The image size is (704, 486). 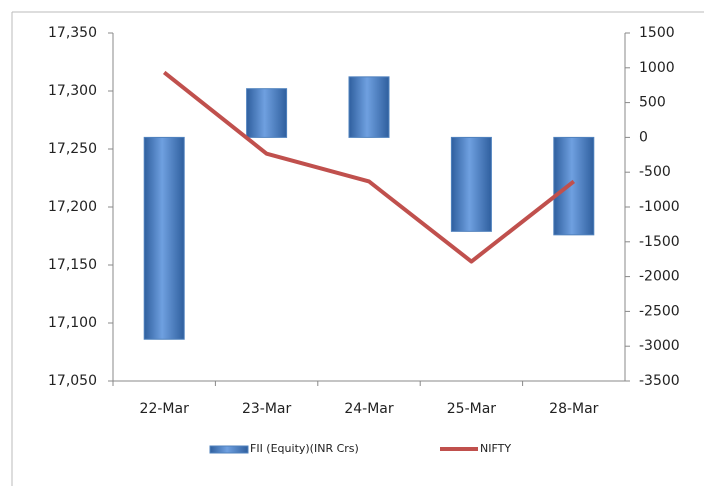 I want to click on y2-tick-label: -2000, so click(x=659, y=277).